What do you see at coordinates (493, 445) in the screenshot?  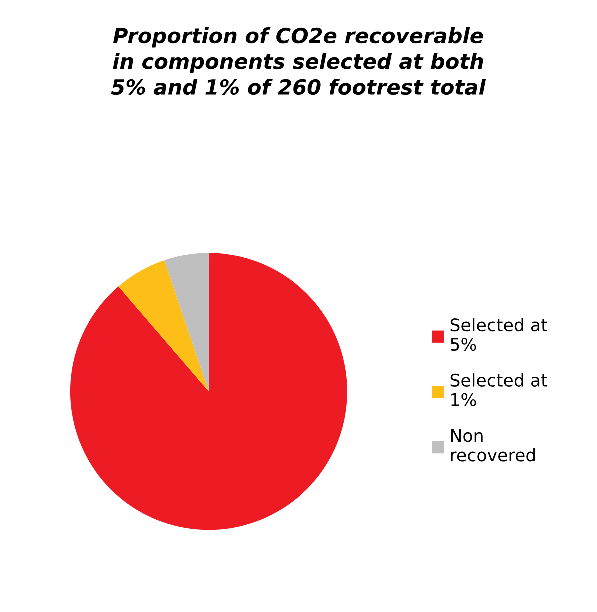 I see `legend-label: Non recovered` at bounding box center [493, 445].